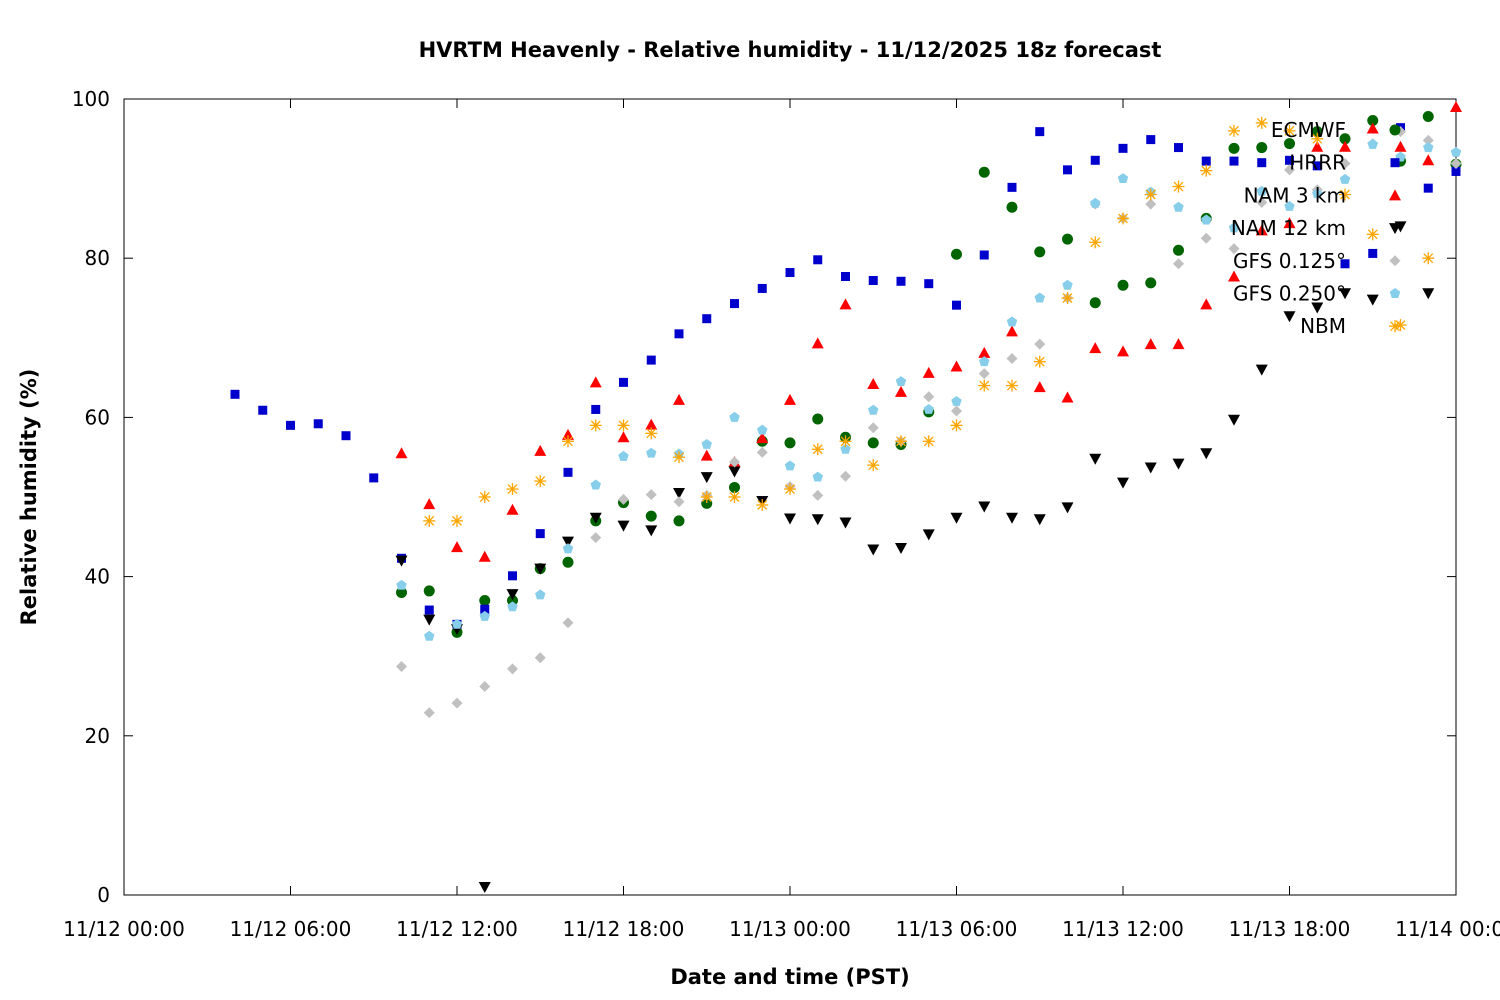 The height and width of the screenshot is (1000, 1500). What do you see at coordinates (1123, 929) in the screenshot?
I see `x-tick-label: 11/13 12:00` at bounding box center [1123, 929].